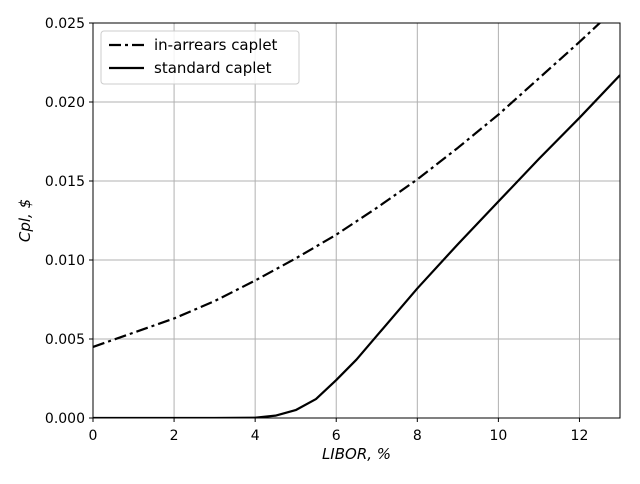 The width and height of the screenshot is (640, 484). I want to click on legend-label: standard caplet, so click(213, 68).